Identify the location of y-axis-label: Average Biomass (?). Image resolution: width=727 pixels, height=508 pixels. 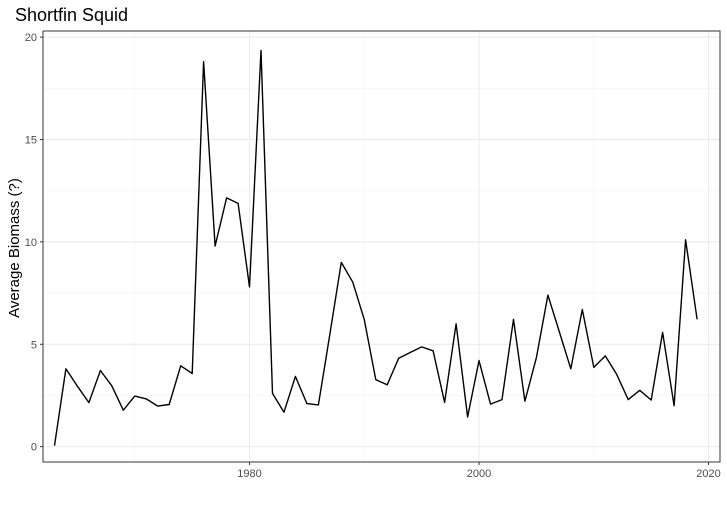
(14, 248).